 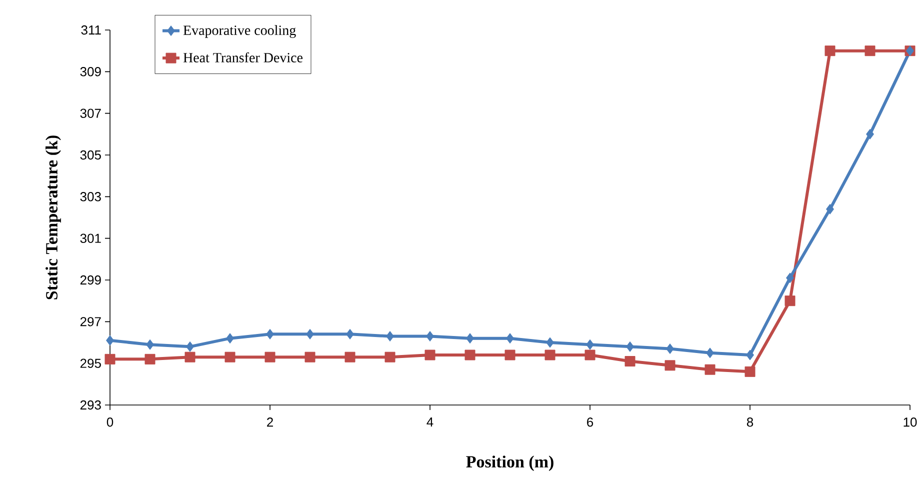 What do you see at coordinates (90, 280) in the screenshot?
I see `y-tick-label: 299` at bounding box center [90, 280].